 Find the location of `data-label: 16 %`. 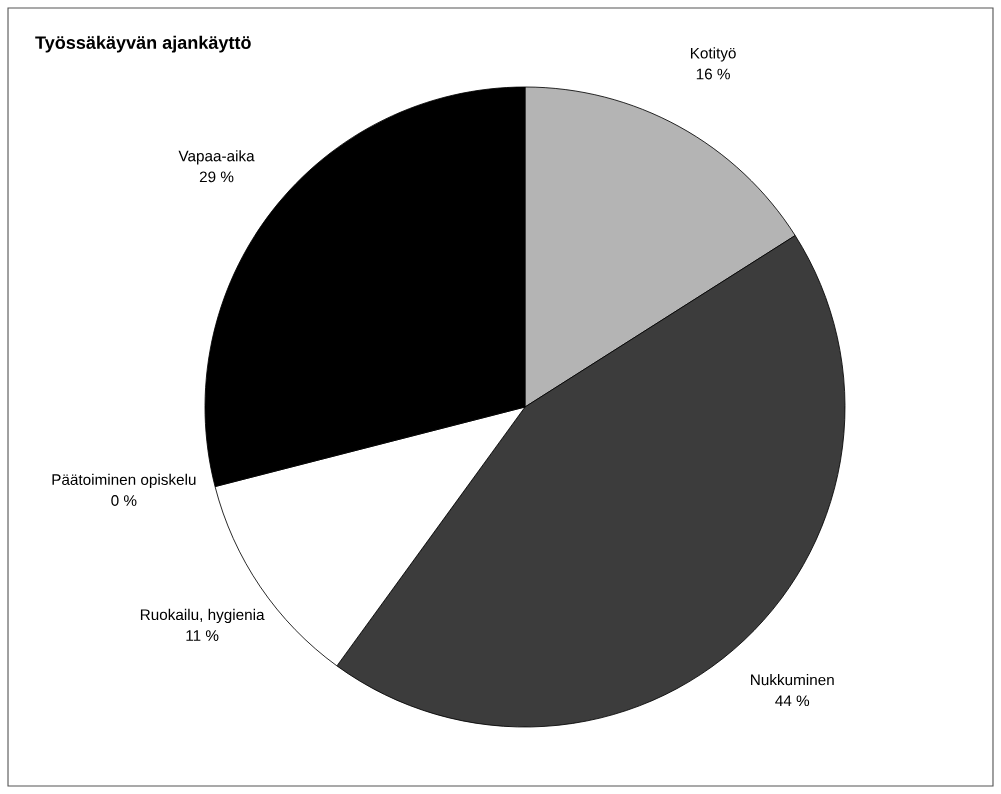

data-label: 16 % is located at coordinates (713, 74).